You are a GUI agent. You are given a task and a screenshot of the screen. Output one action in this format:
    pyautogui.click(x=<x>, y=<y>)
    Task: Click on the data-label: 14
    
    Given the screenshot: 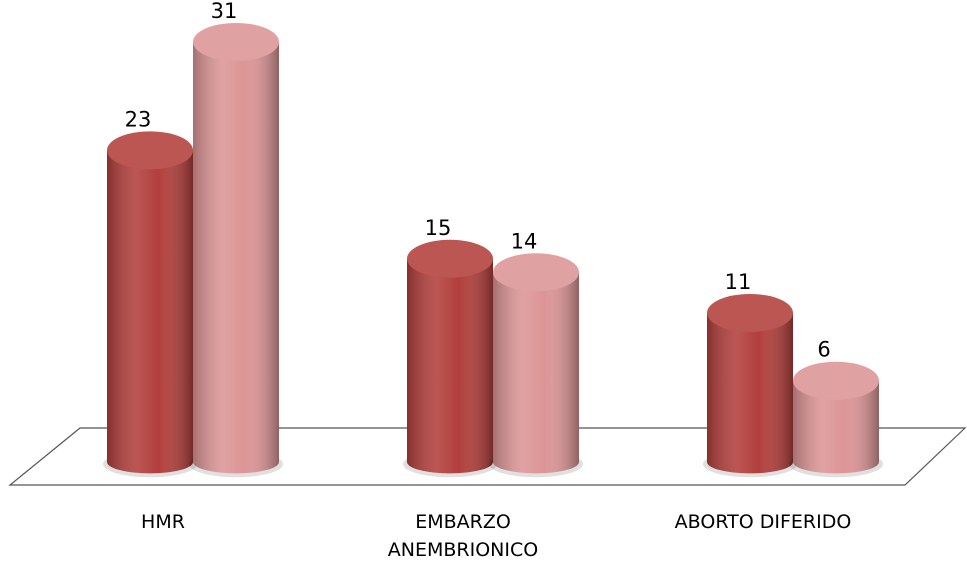 What is the action you would take?
    pyautogui.click(x=524, y=241)
    